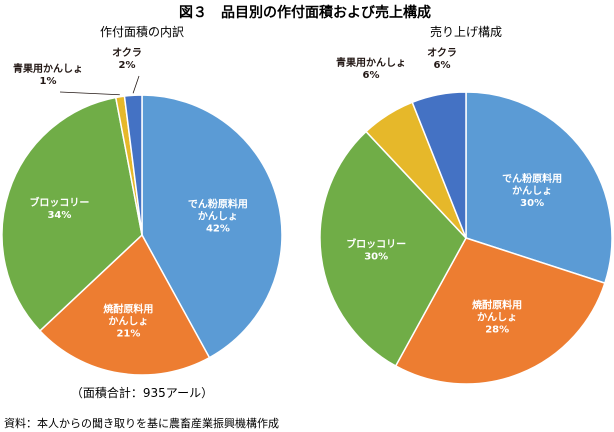  Describe the element at coordinates (305, 12) in the screenshot. I see `figure-title: 図３ 品目別の作付面積および売上構成` at that location.